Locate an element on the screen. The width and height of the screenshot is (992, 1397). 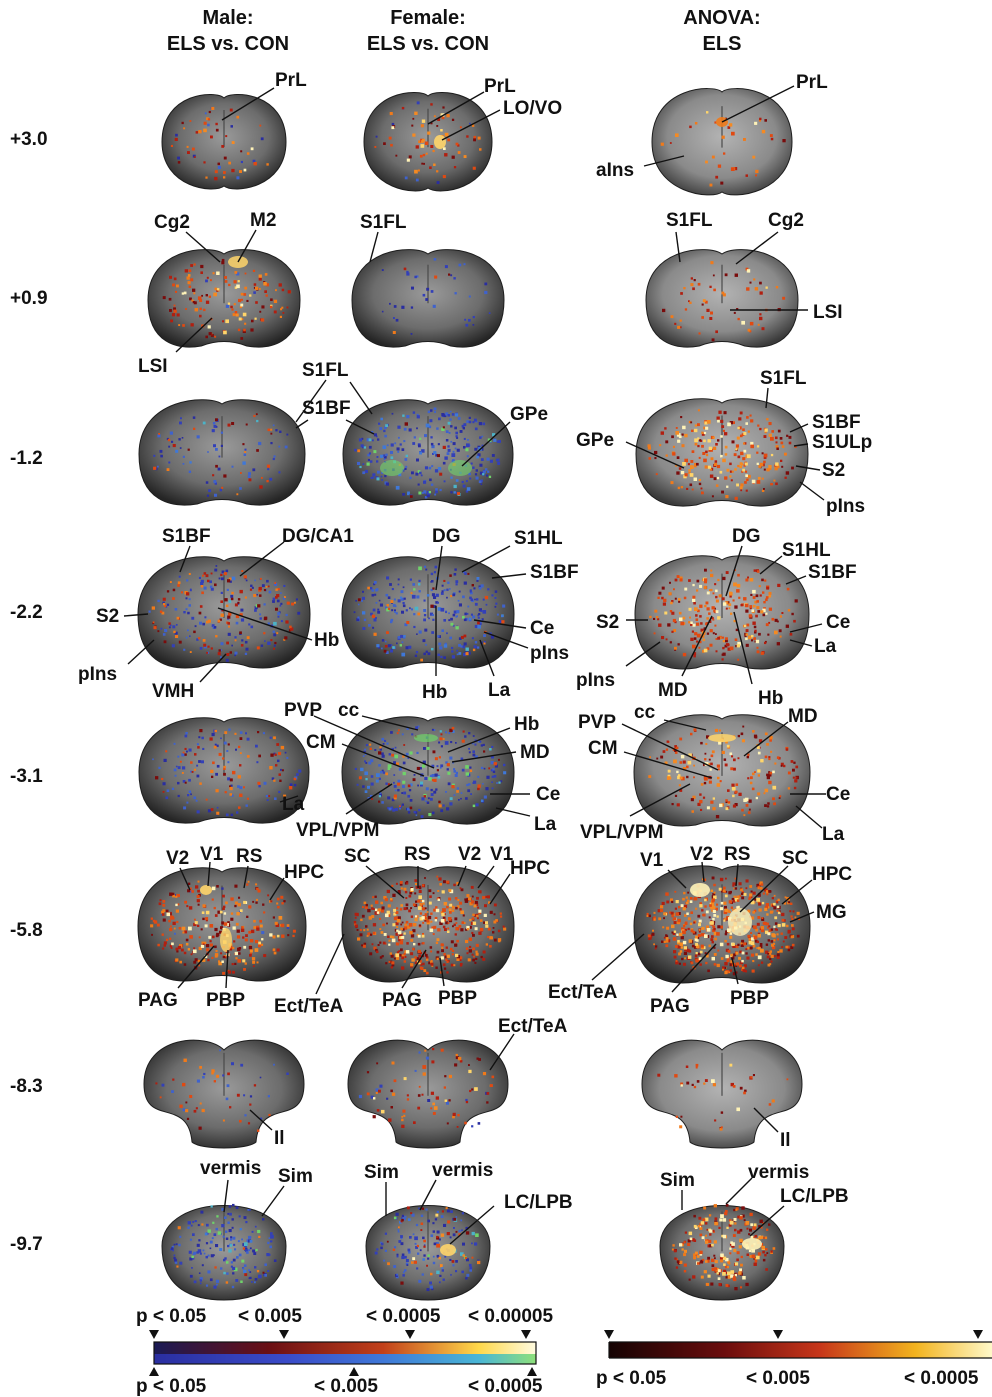
colorbar-left-bottom-label: < 0.005 is located at coordinates (346, 1386).